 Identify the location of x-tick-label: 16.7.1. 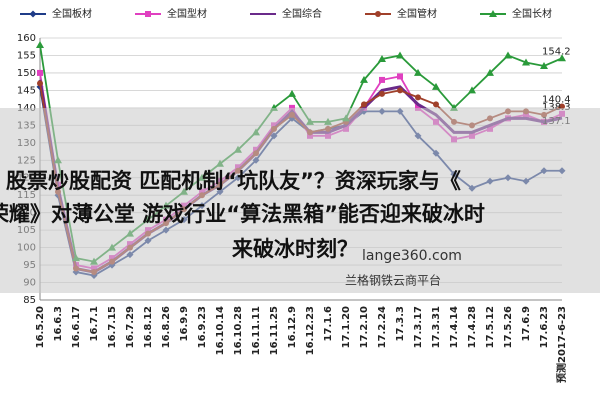
(94, 323).